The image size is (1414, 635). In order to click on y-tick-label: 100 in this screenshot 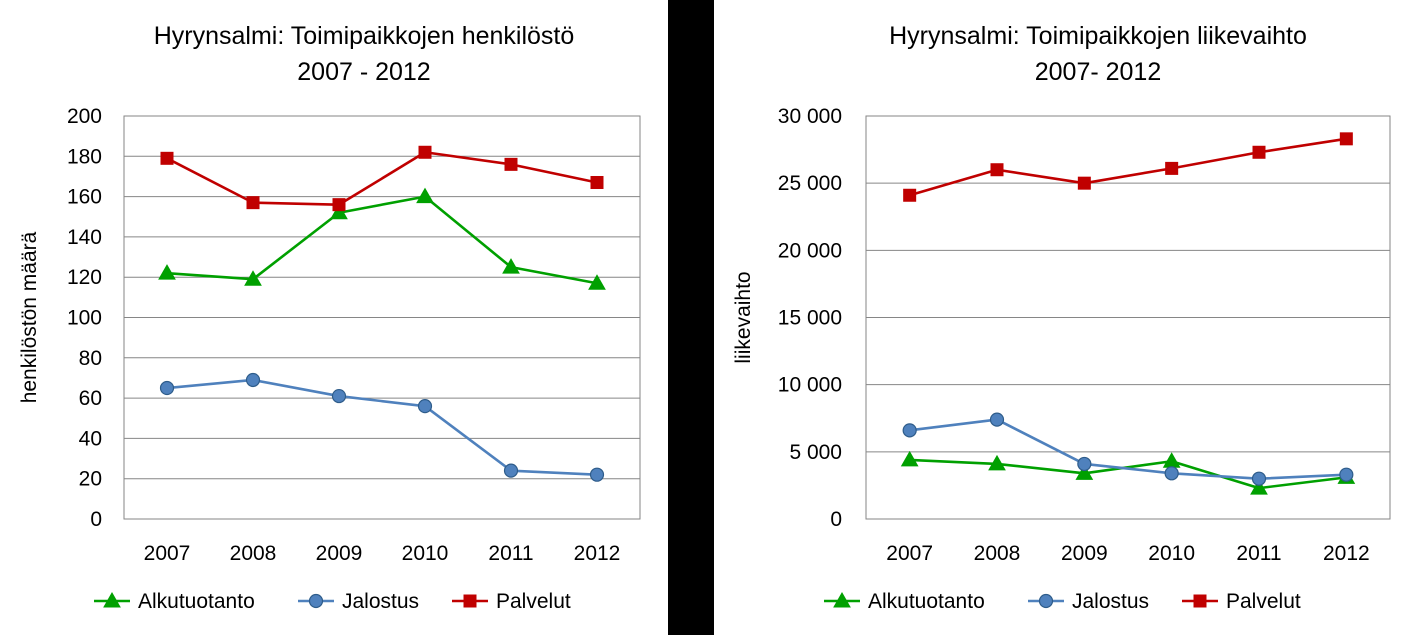, I will do `click(84, 318)`.